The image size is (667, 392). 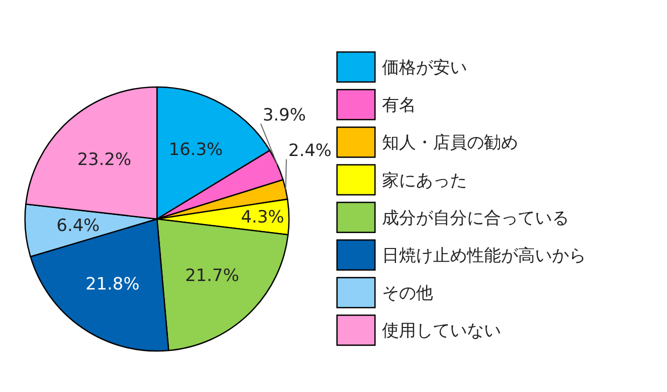 I want to click on legend-label: 家にあった, so click(x=424, y=180).